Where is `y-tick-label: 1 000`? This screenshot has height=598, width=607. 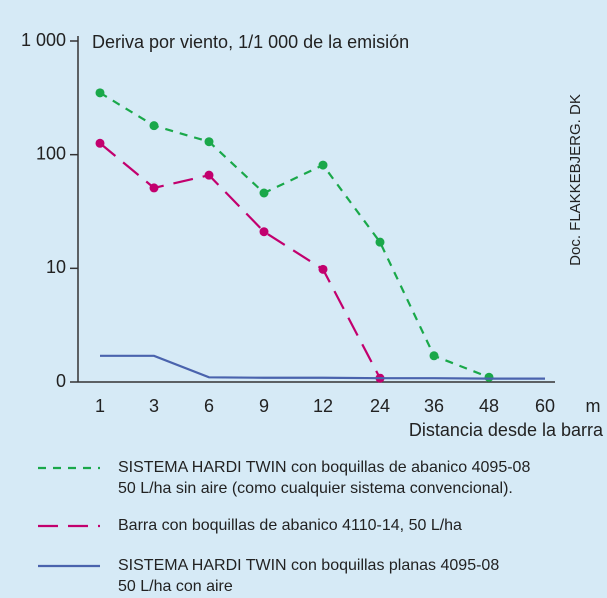
y-tick-label: 1 000 is located at coordinates (43, 40).